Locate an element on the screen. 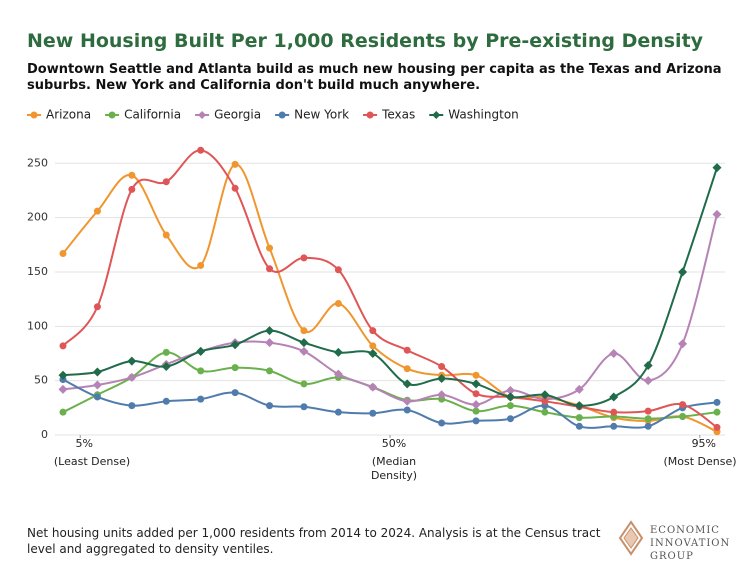 The height and width of the screenshot is (588, 753). y-tick-label: 100 is located at coordinates (37, 325).